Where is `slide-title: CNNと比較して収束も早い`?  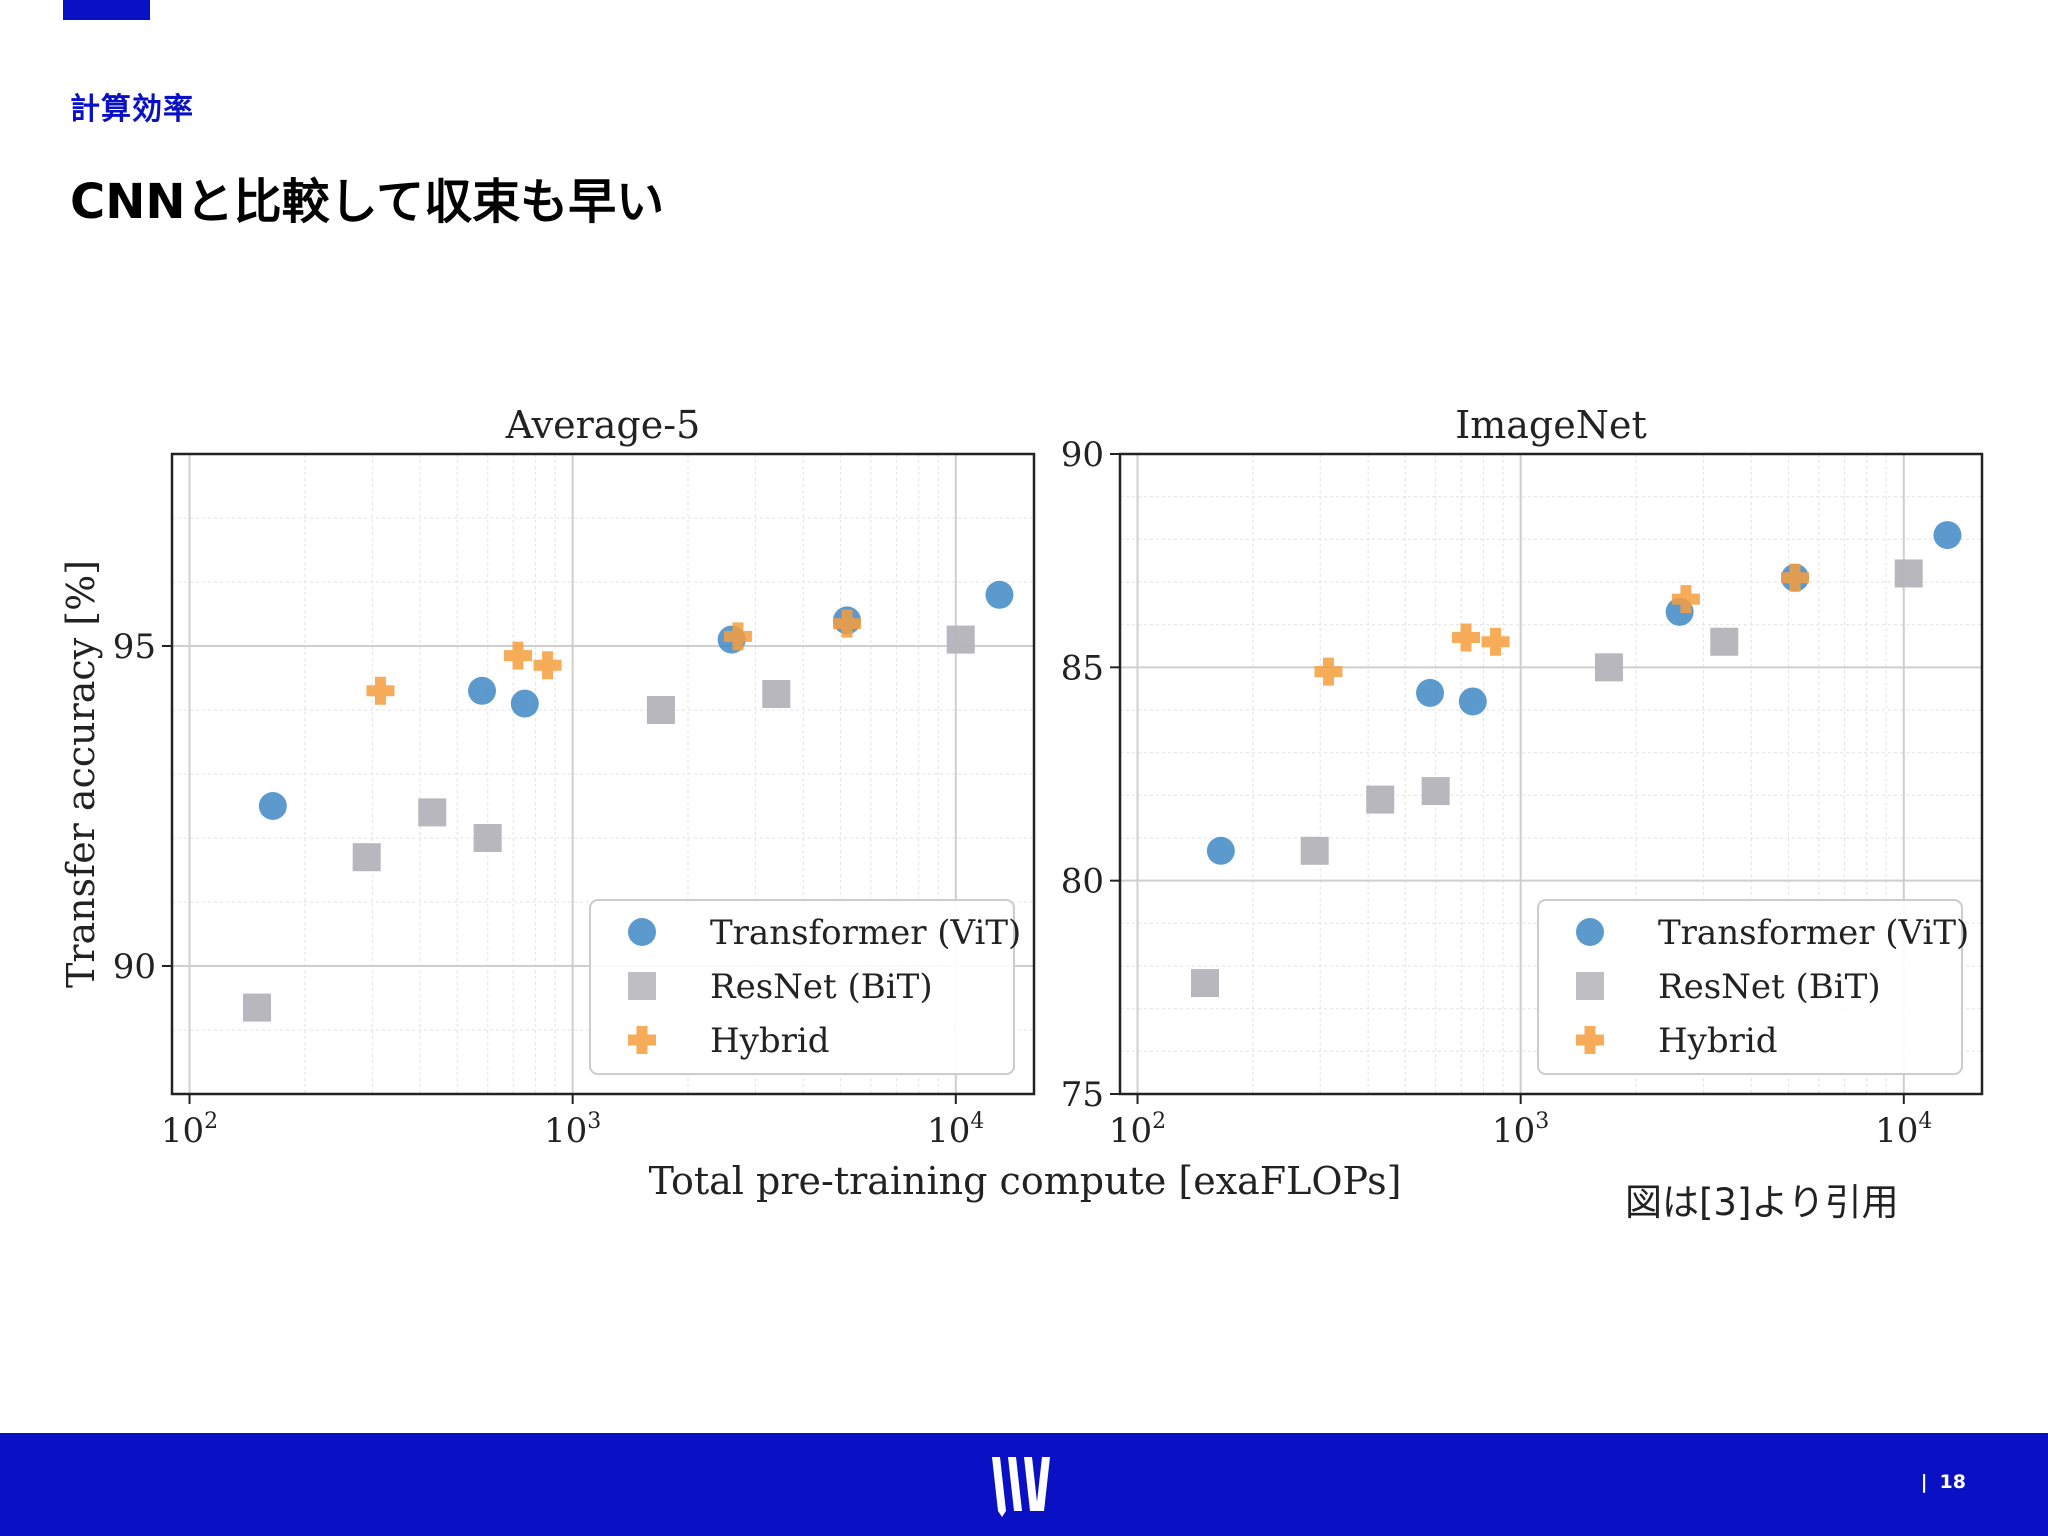
slide-title: CNNと比較して収束も早い is located at coordinates (367, 202).